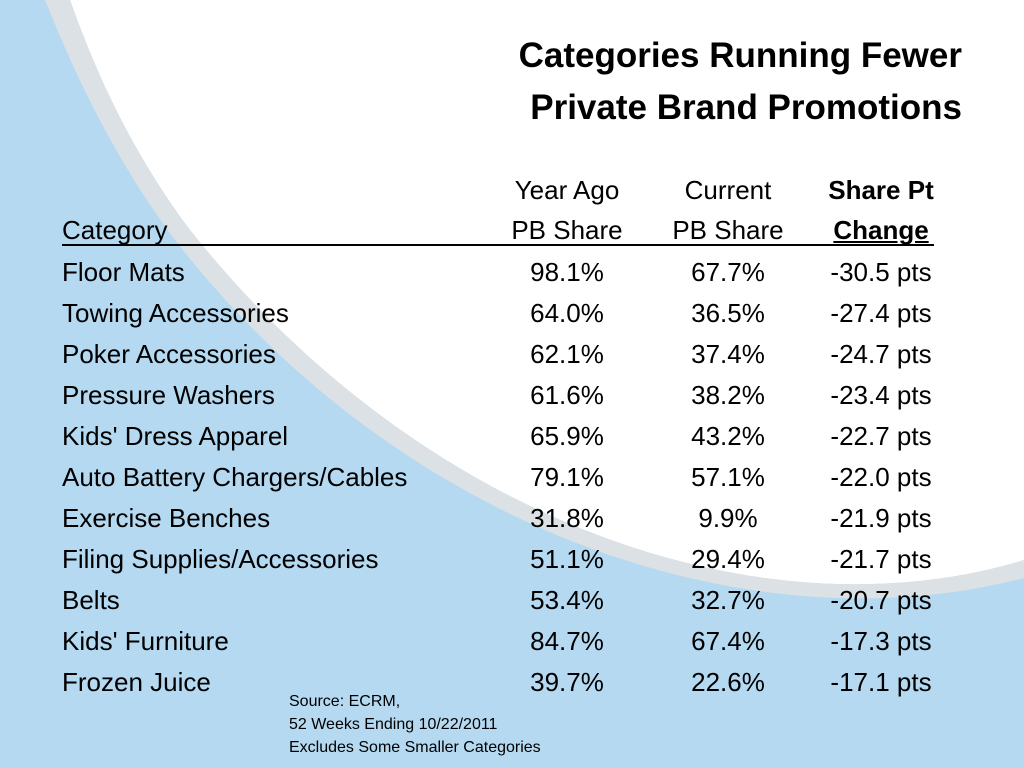 This screenshot has width=1024, height=768. Describe the element at coordinates (512, 682) in the screenshot. I see `table-row: Frozen Juice 39.7% 22.6% -17.1 pts` at that location.